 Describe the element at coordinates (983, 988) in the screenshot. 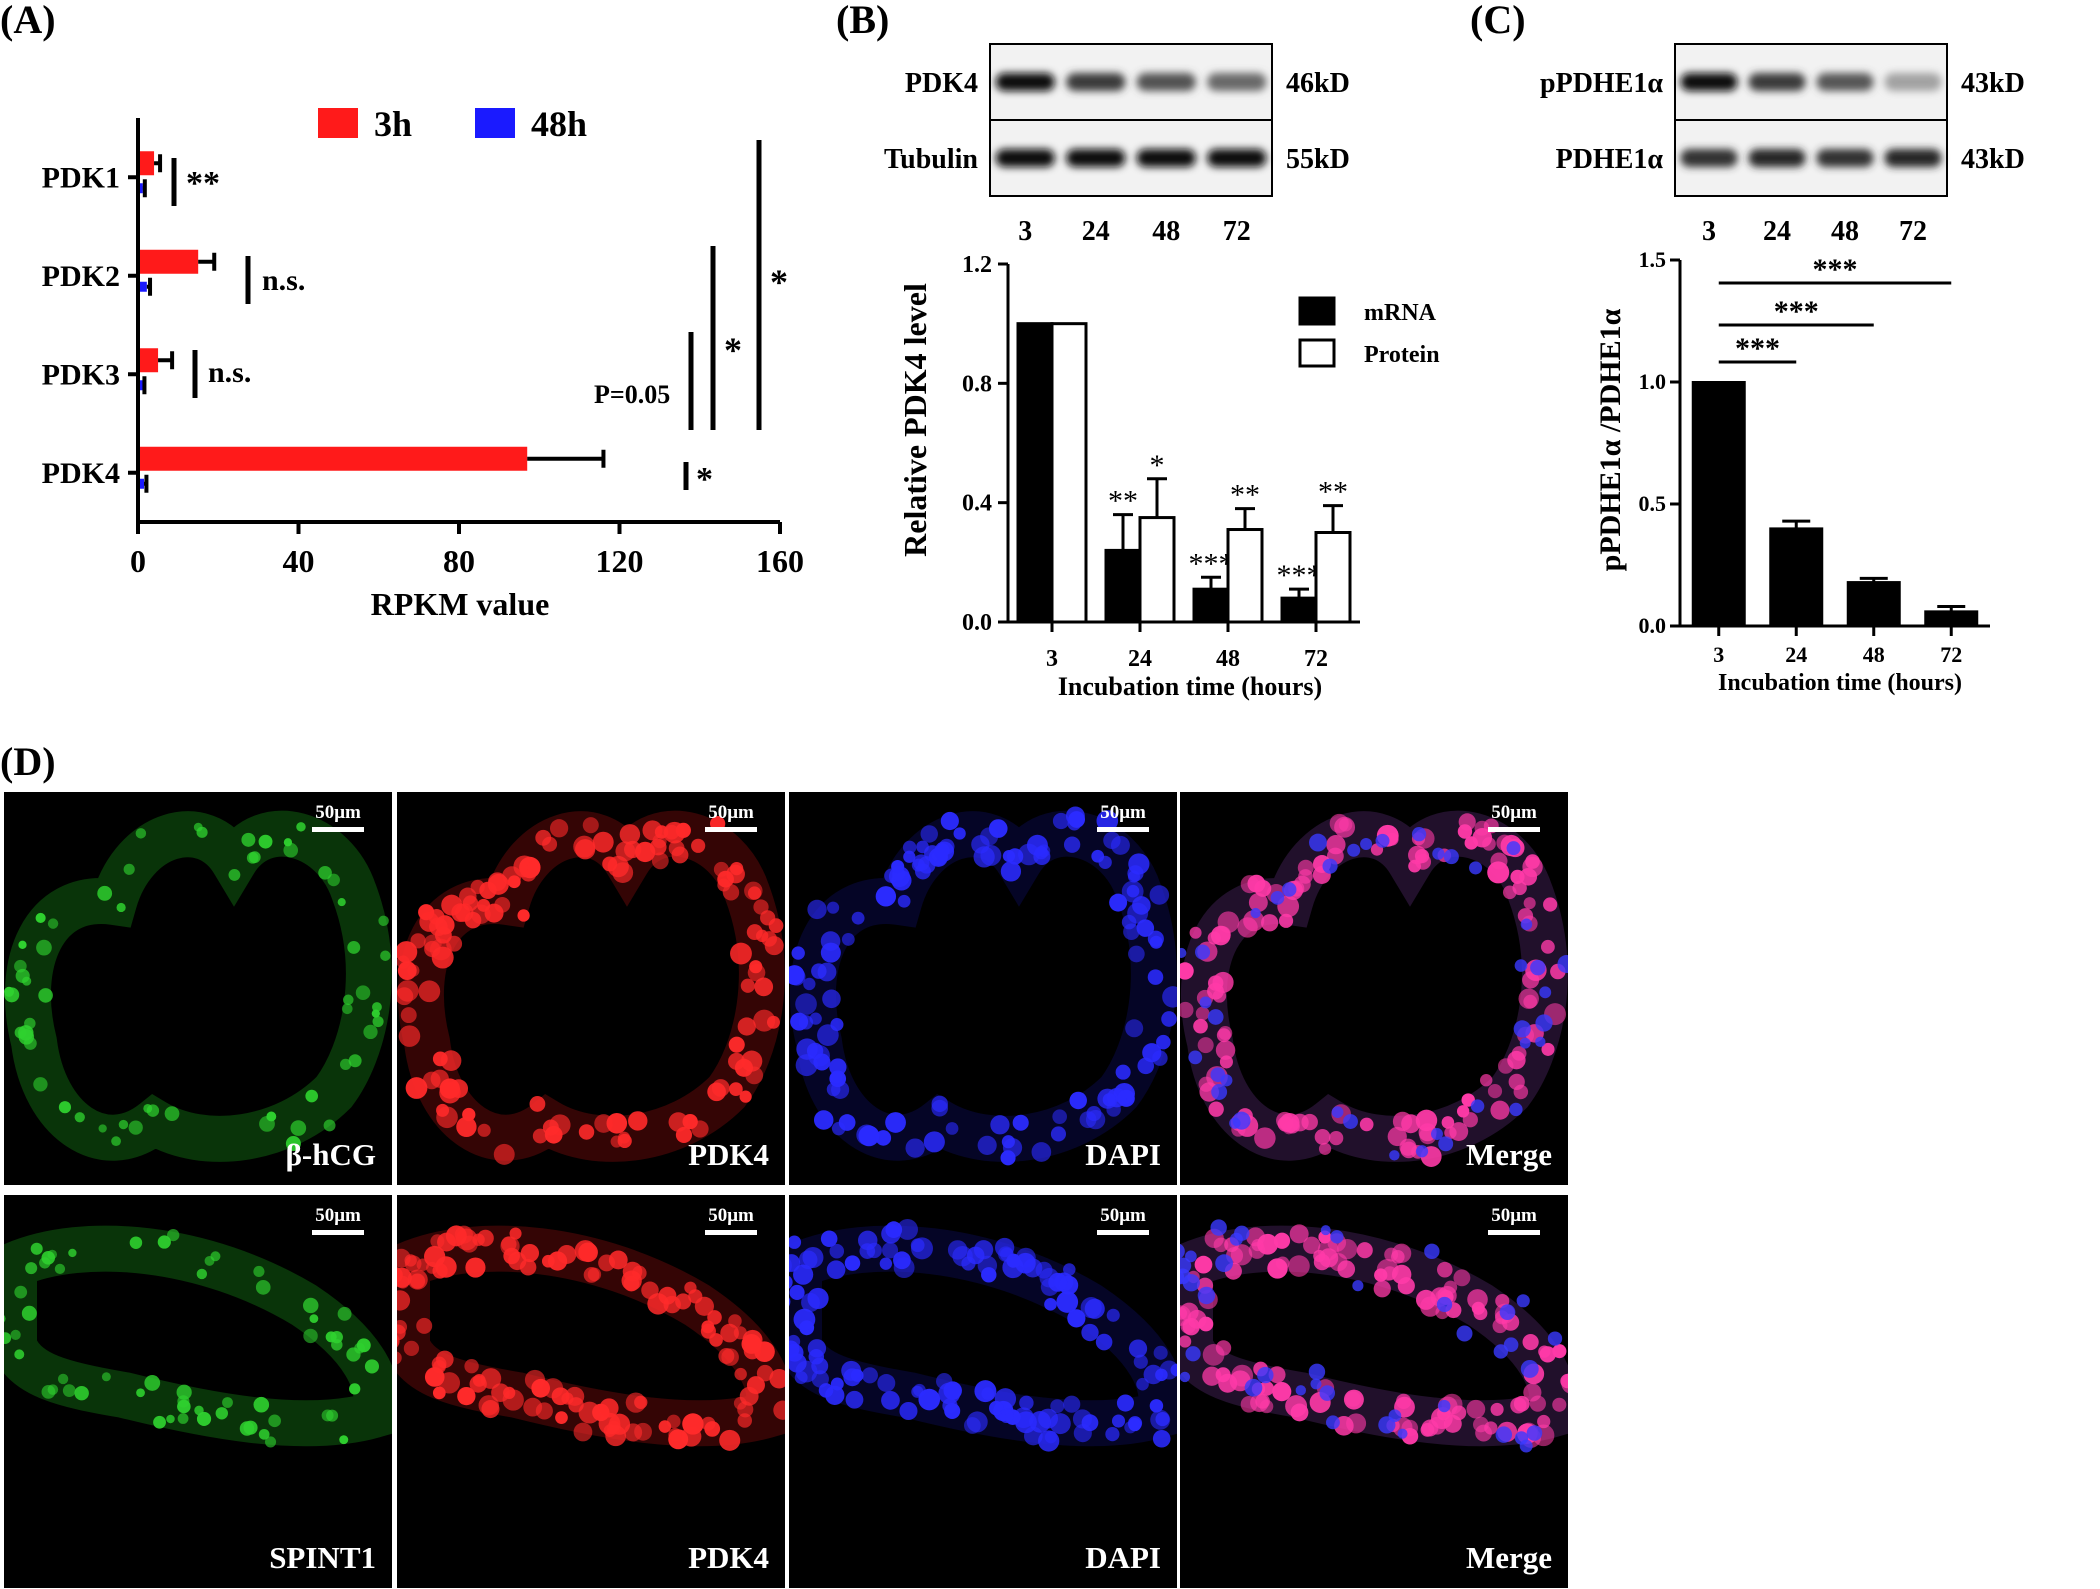

I see `micrograph-dapi-row1: 50μm DAPI` at that location.